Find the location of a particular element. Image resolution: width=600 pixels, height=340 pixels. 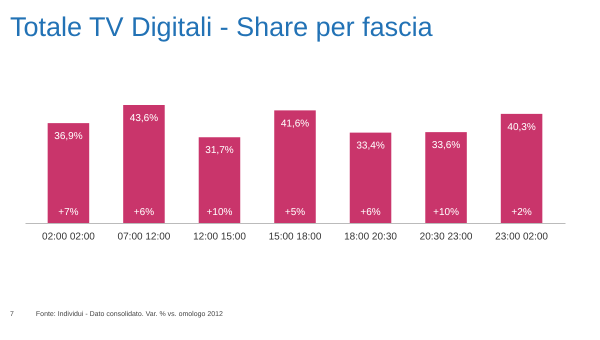

annotation: +7% is located at coordinates (68, 212).